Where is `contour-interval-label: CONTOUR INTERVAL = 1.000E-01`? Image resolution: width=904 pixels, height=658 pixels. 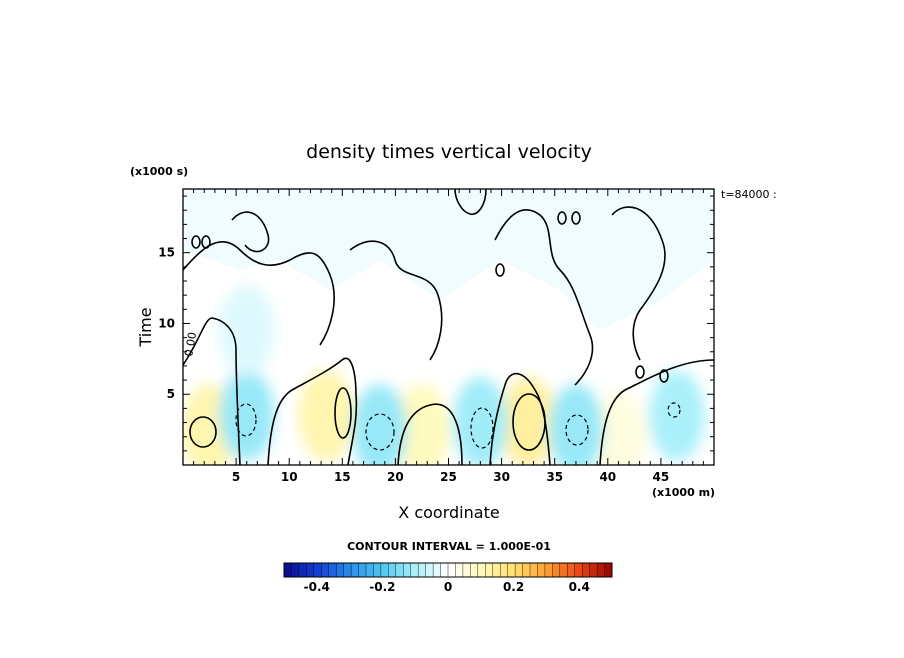
contour-interval-label: CONTOUR INTERVAL = 1.000E-01 is located at coordinates (449, 546).